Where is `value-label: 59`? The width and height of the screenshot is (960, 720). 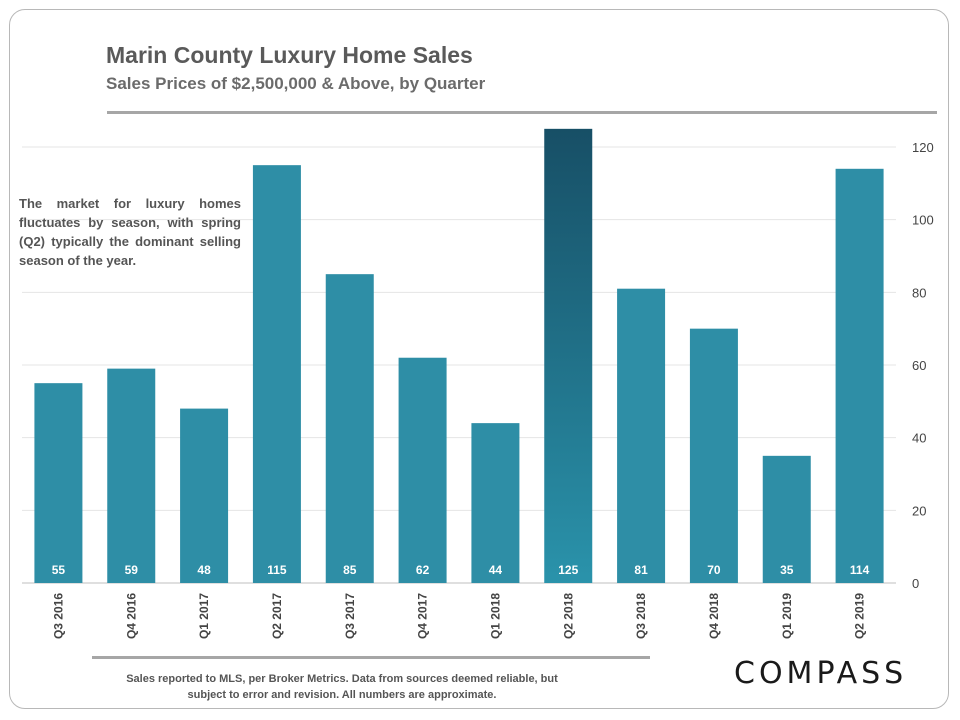
value-label: 59 is located at coordinates (132, 570).